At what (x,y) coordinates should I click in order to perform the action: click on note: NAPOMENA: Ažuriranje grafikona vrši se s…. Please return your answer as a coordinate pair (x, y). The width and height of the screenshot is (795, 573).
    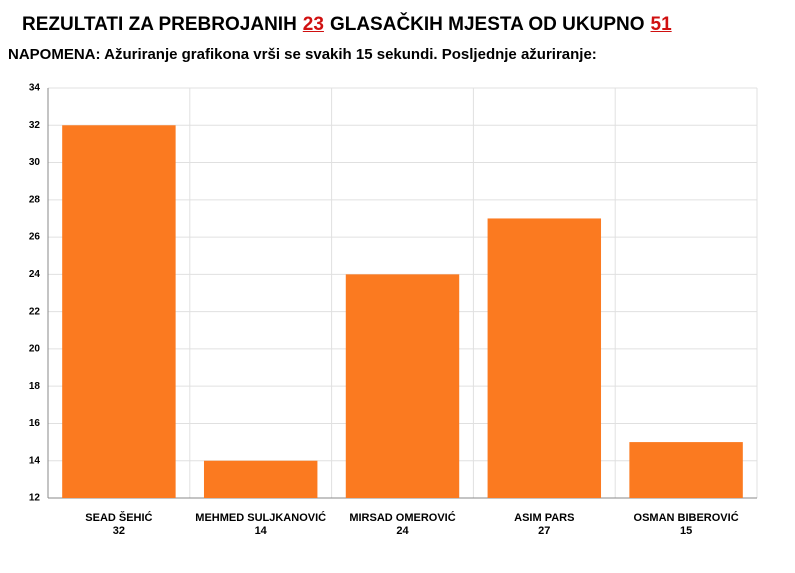
    Looking at the image, I should click on (302, 54).